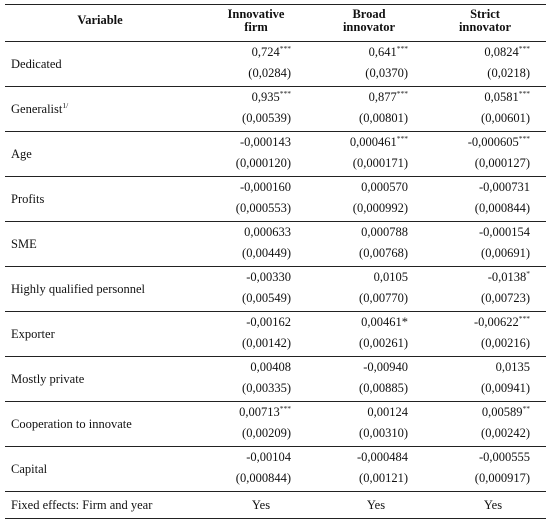  What do you see at coordinates (386, 73) in the screenshot?
I see `standard-error: (0,0370)` at bounding box center [386, 73].